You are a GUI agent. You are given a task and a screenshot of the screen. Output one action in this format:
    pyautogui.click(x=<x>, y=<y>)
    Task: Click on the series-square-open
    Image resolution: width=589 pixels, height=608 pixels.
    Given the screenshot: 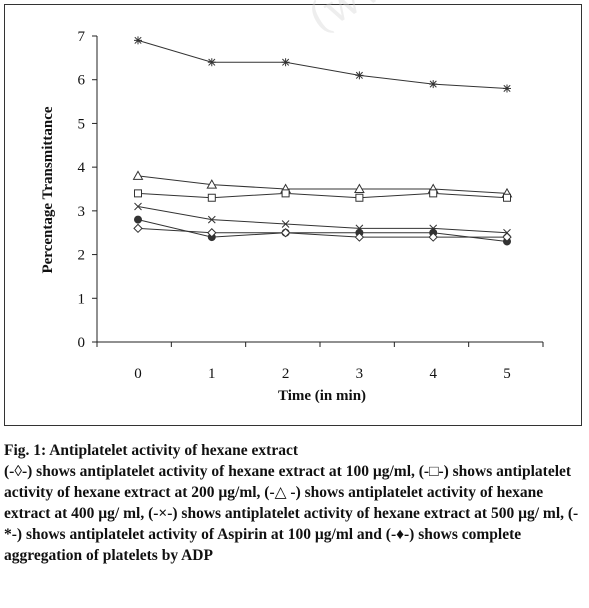 What is the action you would take?
    pyautogui.click(x=322, y=195)
    